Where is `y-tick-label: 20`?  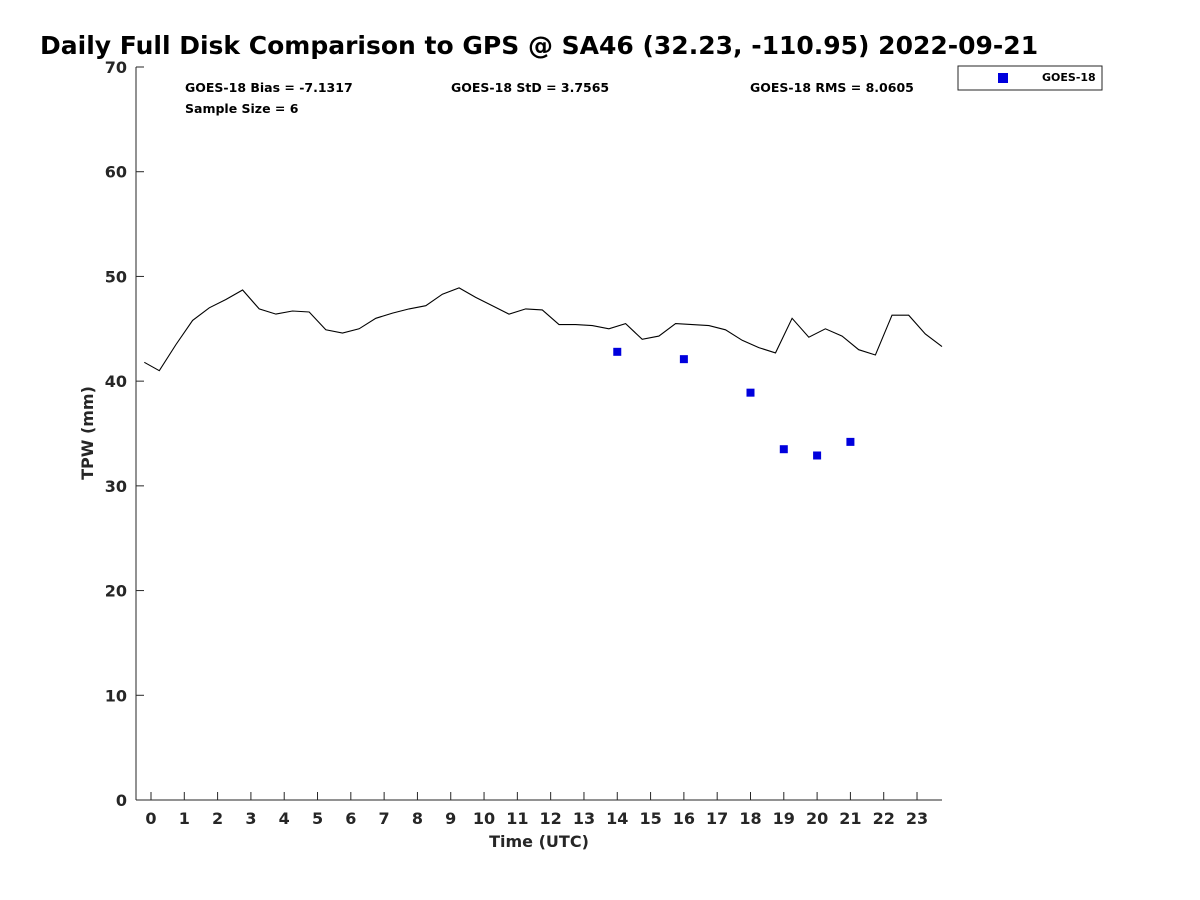
y-tick-label: 20 is located at coordinates (116, 591).